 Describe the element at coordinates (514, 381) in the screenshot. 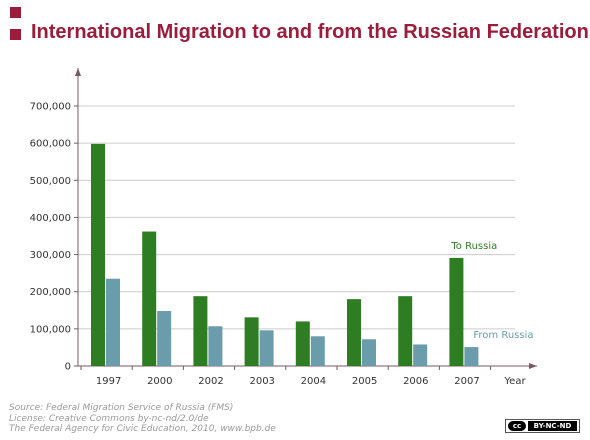

I see `x-axis-label: Year` at that location.